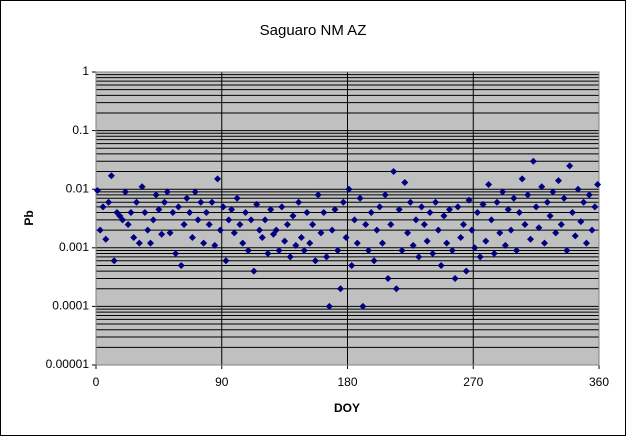 This screenshot has width=626, height=436. I want to click on x-tick-label: 0, so click(96, 382).